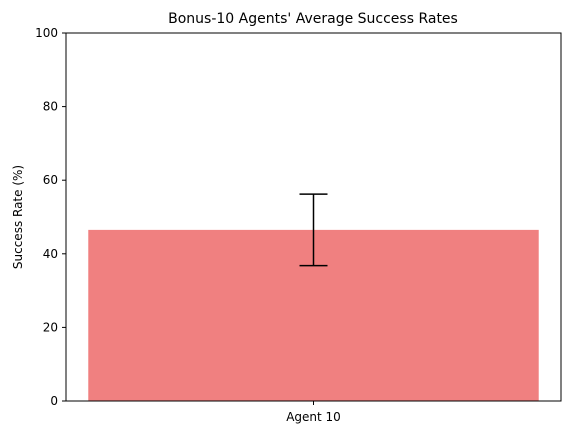 The height and width of the screenshot is (435, 571). I want to click on y-axis: 0 20 40 60 80 100, so click(50, 217).